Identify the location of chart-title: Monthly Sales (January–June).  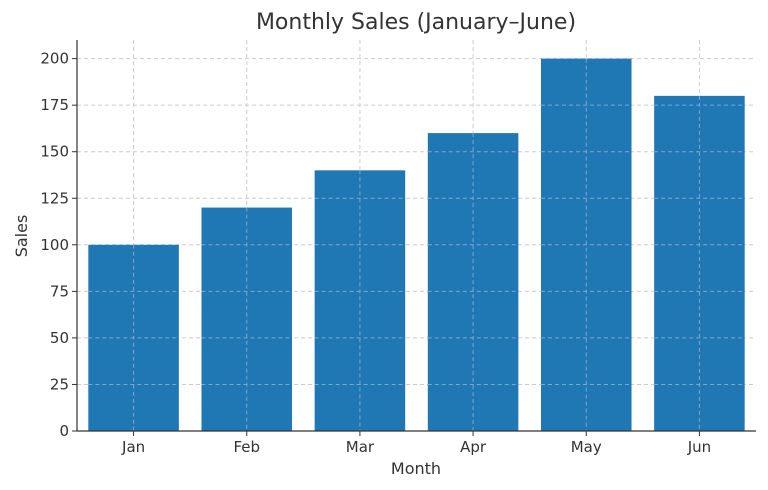
(416, 22).